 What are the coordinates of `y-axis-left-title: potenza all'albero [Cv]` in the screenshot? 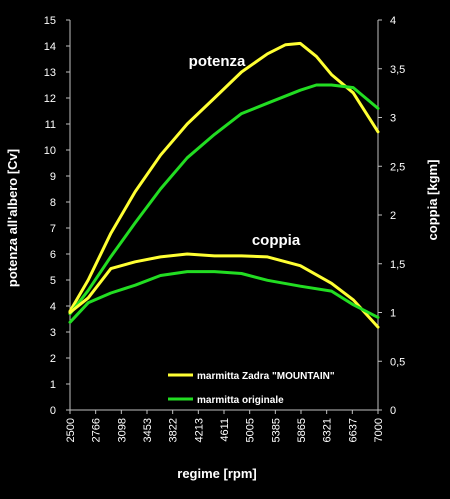 It's located at (12, 218).